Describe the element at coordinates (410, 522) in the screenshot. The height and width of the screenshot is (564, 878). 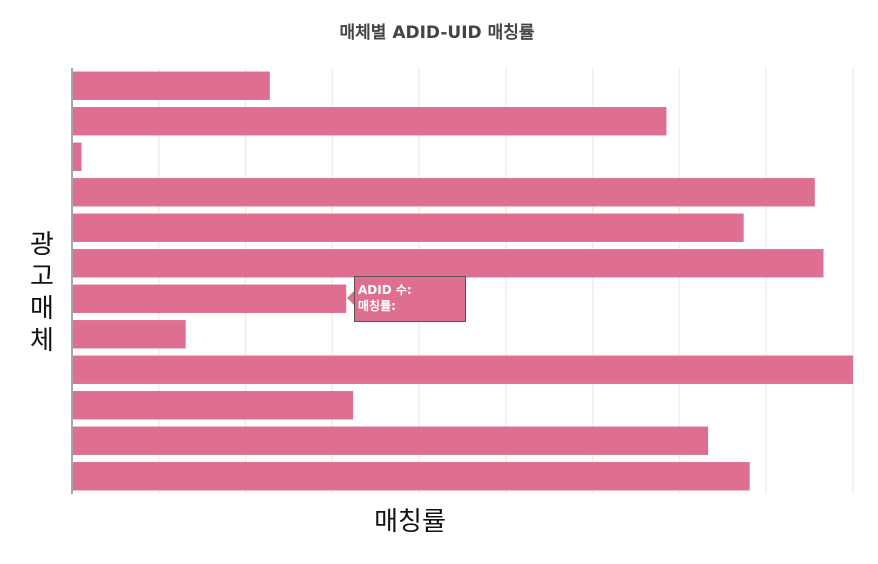
I see `x-axis-title: 매칭률` at that location.